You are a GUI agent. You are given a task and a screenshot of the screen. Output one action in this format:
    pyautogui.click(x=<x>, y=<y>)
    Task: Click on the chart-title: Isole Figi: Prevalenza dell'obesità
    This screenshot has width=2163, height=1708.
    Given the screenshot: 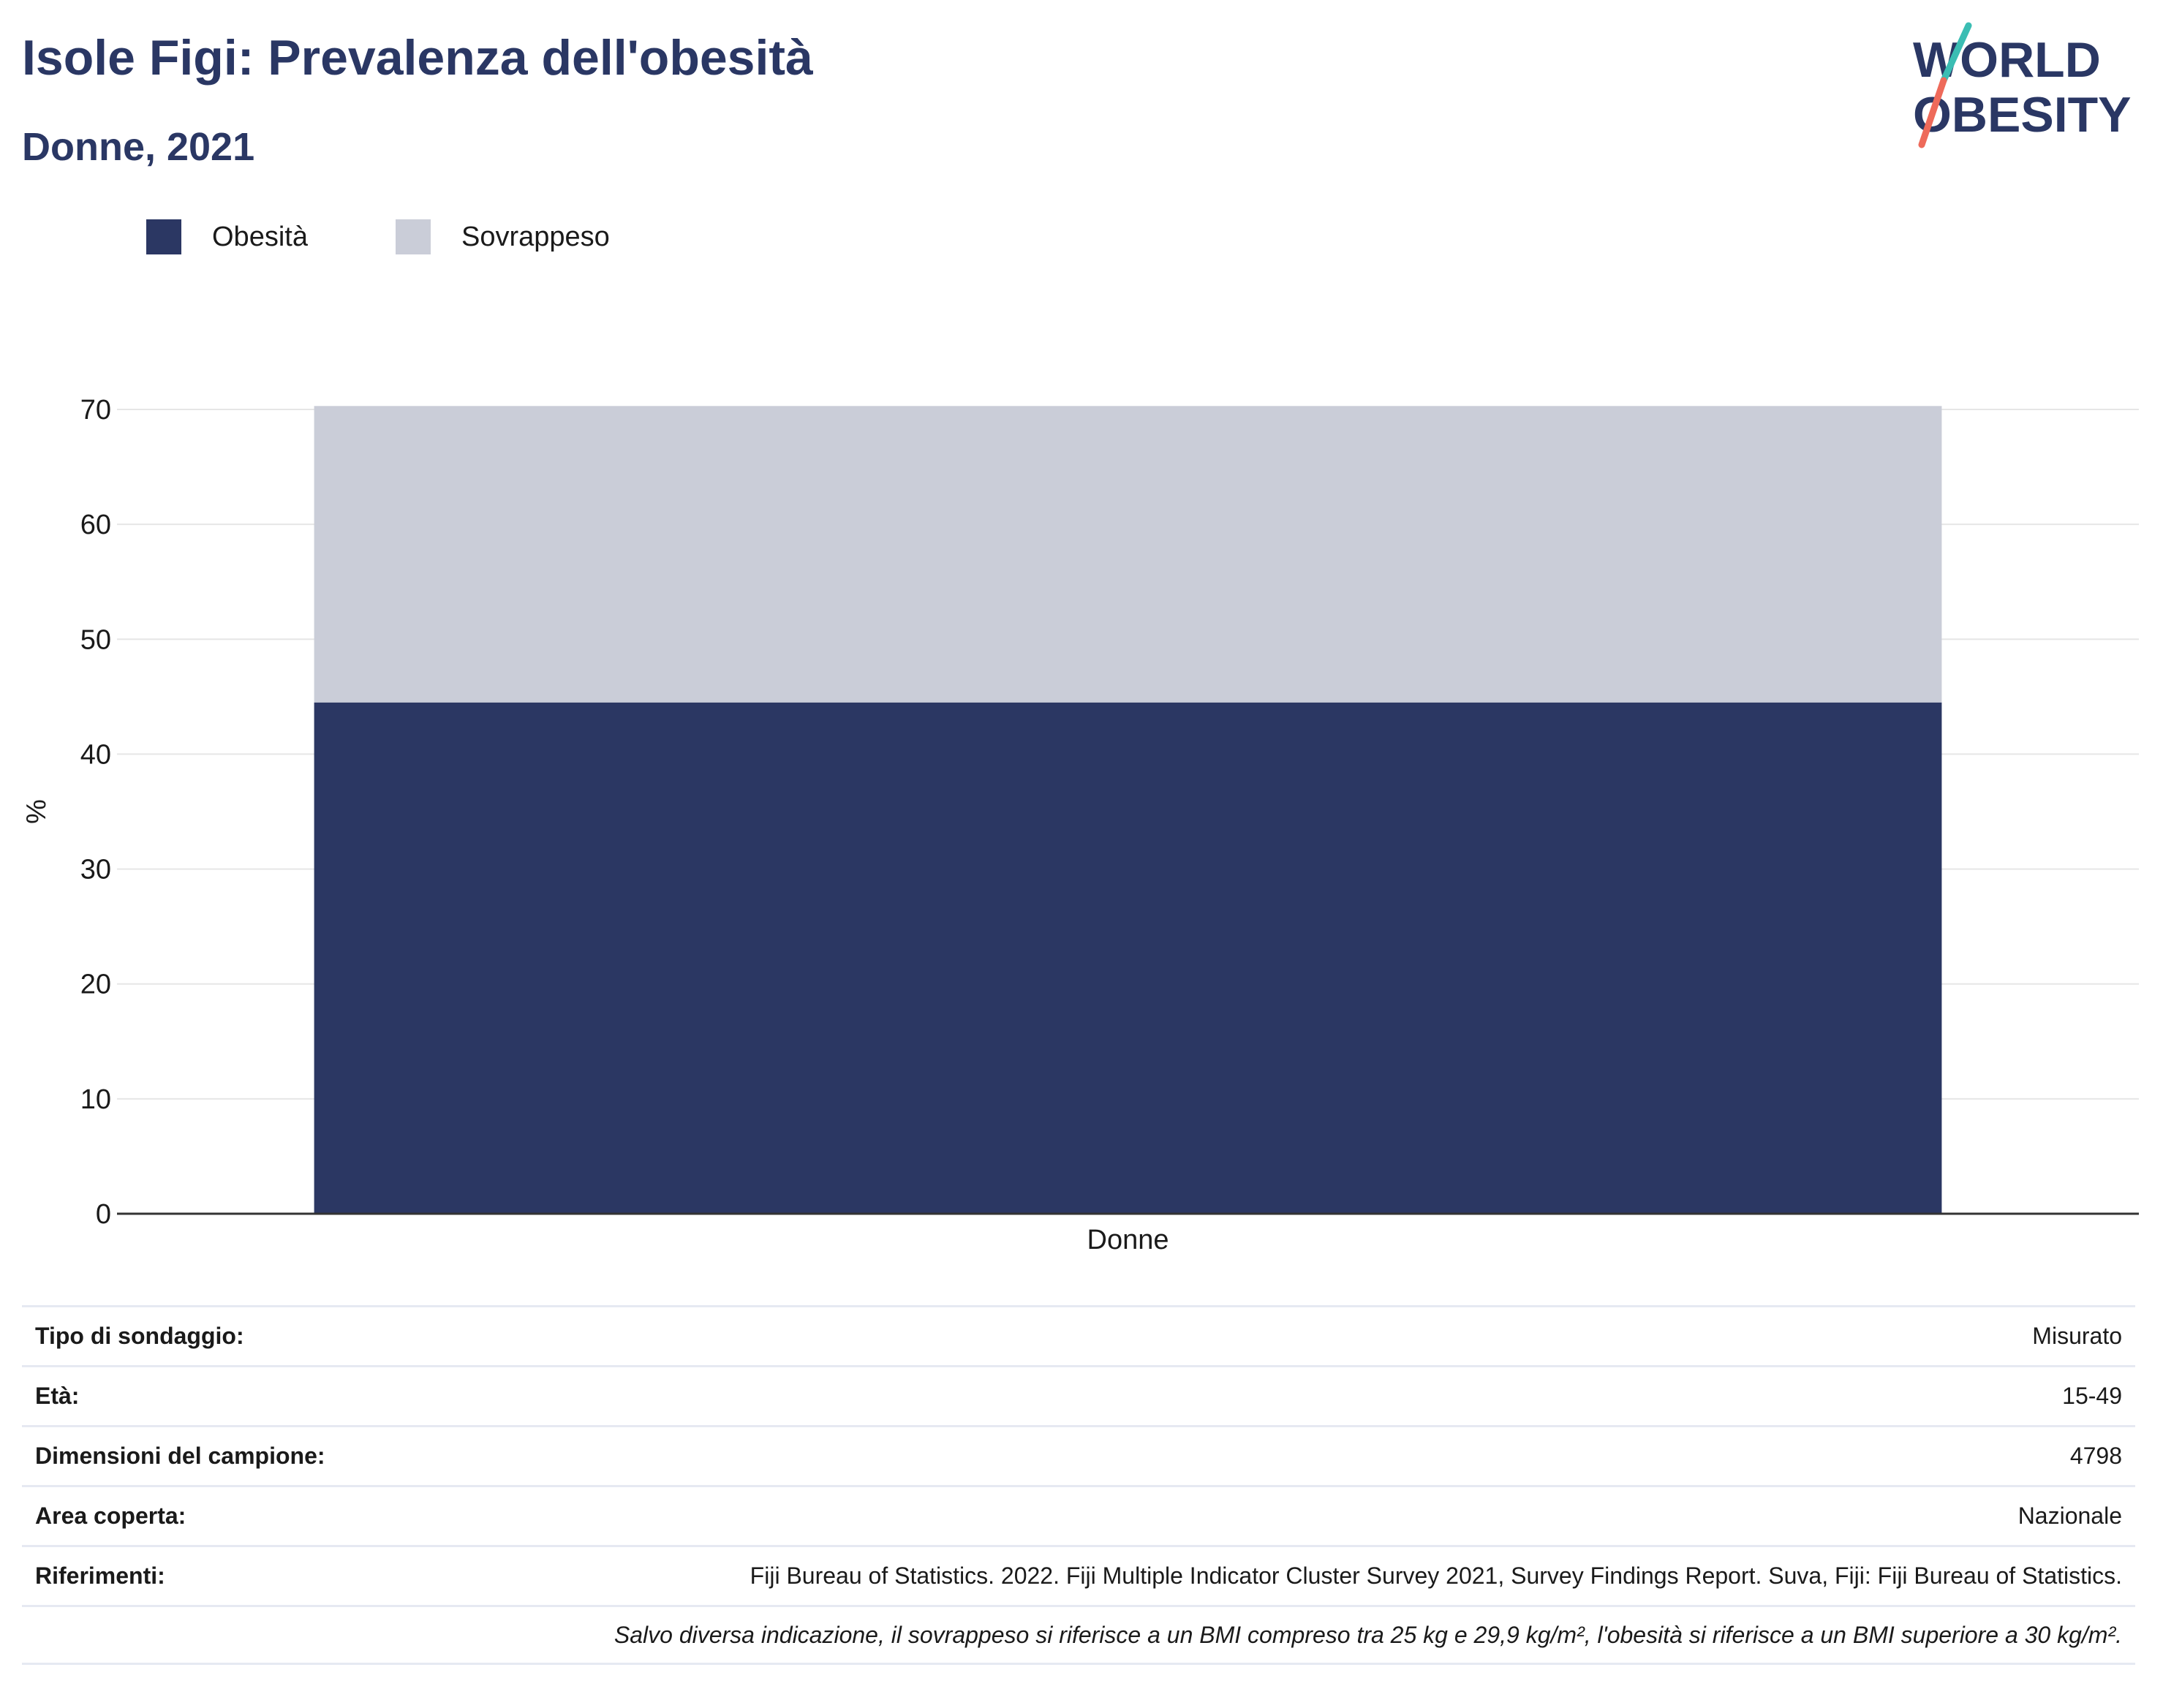 What is the action you would take?
    pyautogui.click(x=417, y=58)
    